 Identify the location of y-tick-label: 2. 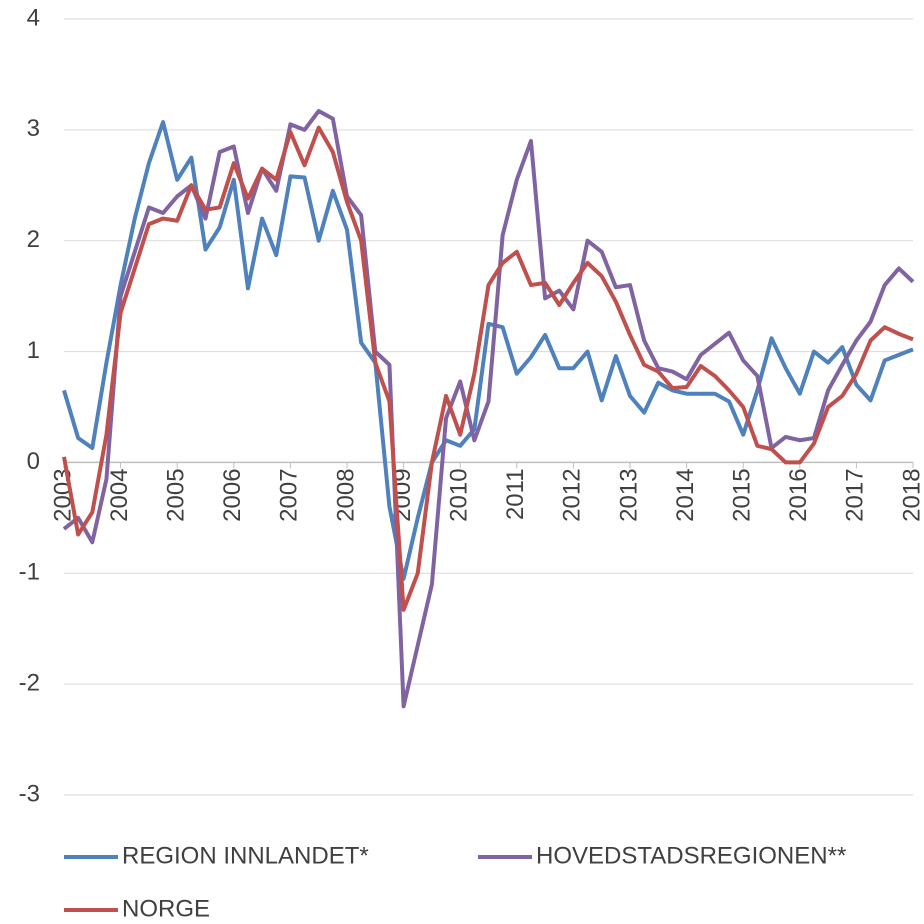
(33, 239).